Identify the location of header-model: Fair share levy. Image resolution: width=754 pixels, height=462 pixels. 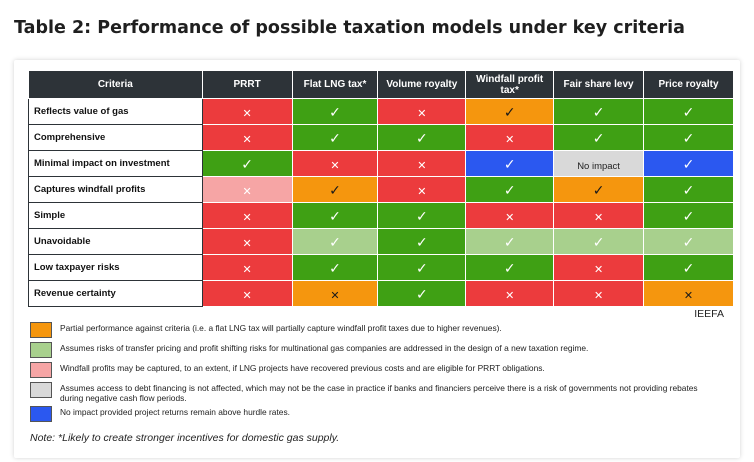
(599, 84).